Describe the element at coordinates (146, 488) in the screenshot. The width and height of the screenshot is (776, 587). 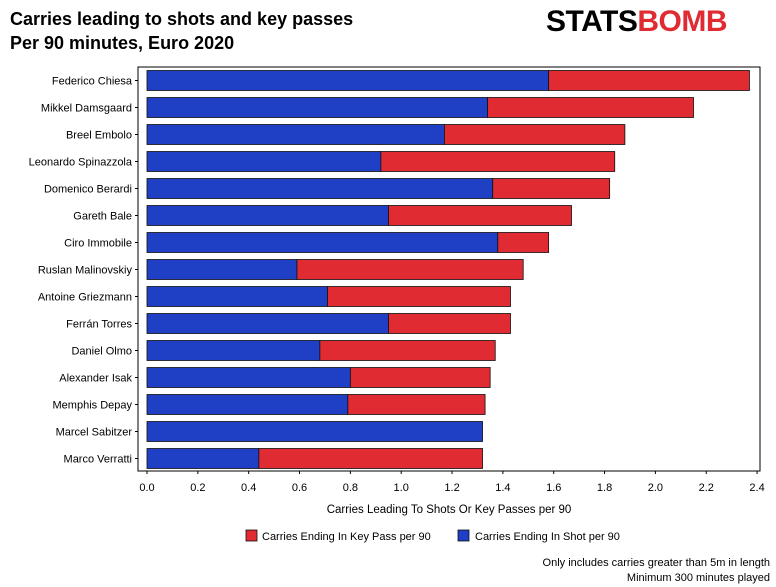
I see `x-tick-label: 0.0` at that location.